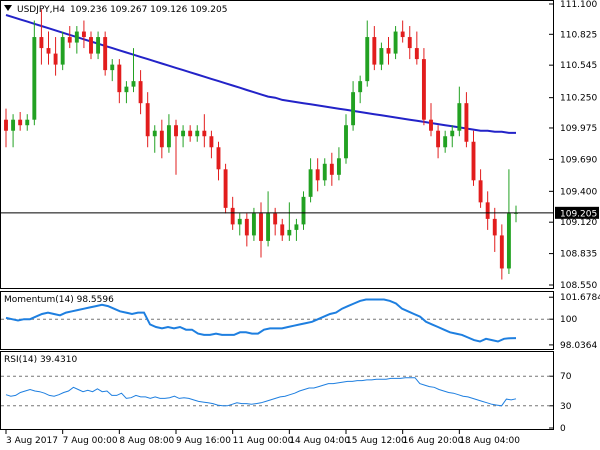  I want to click on rsi-axis-ticks: 70 30 0, so click(286, 403).